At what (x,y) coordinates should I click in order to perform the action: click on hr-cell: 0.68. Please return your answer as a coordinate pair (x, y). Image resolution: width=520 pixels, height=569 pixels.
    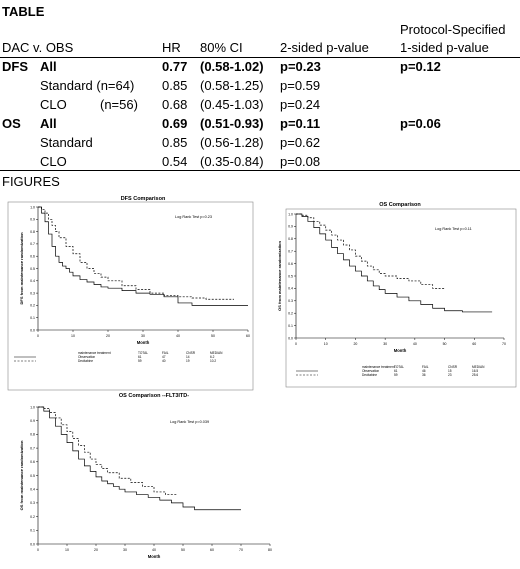
    Looking at the image, I should click on (175, 104).